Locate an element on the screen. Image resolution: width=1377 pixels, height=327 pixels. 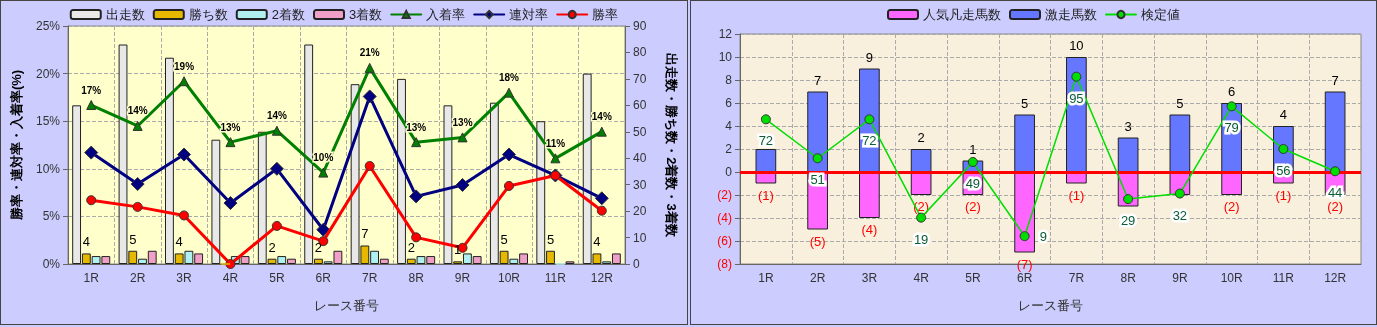
y-tick-label: 20% is located at coordinates (48, 73).